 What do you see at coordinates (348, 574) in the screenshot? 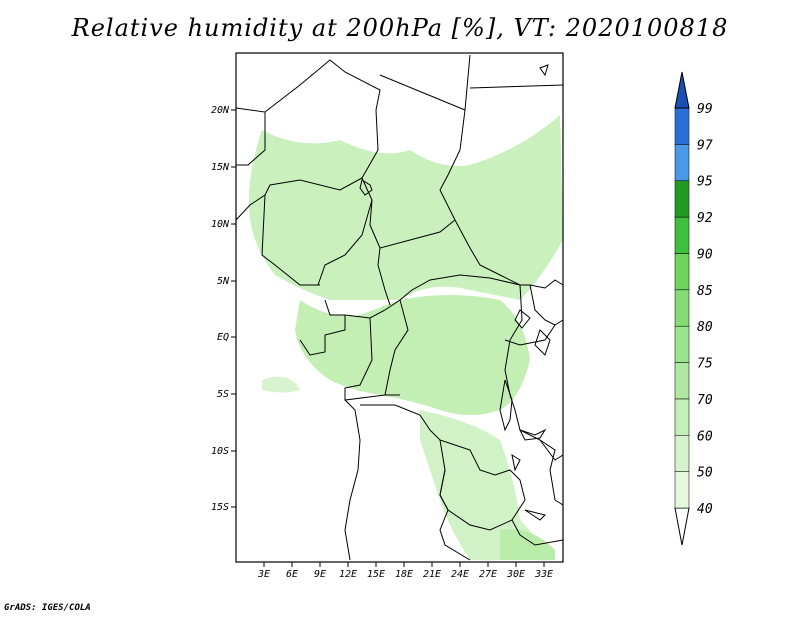
I see `lon-tick-label: 12E` at bounding box center [348, 574].